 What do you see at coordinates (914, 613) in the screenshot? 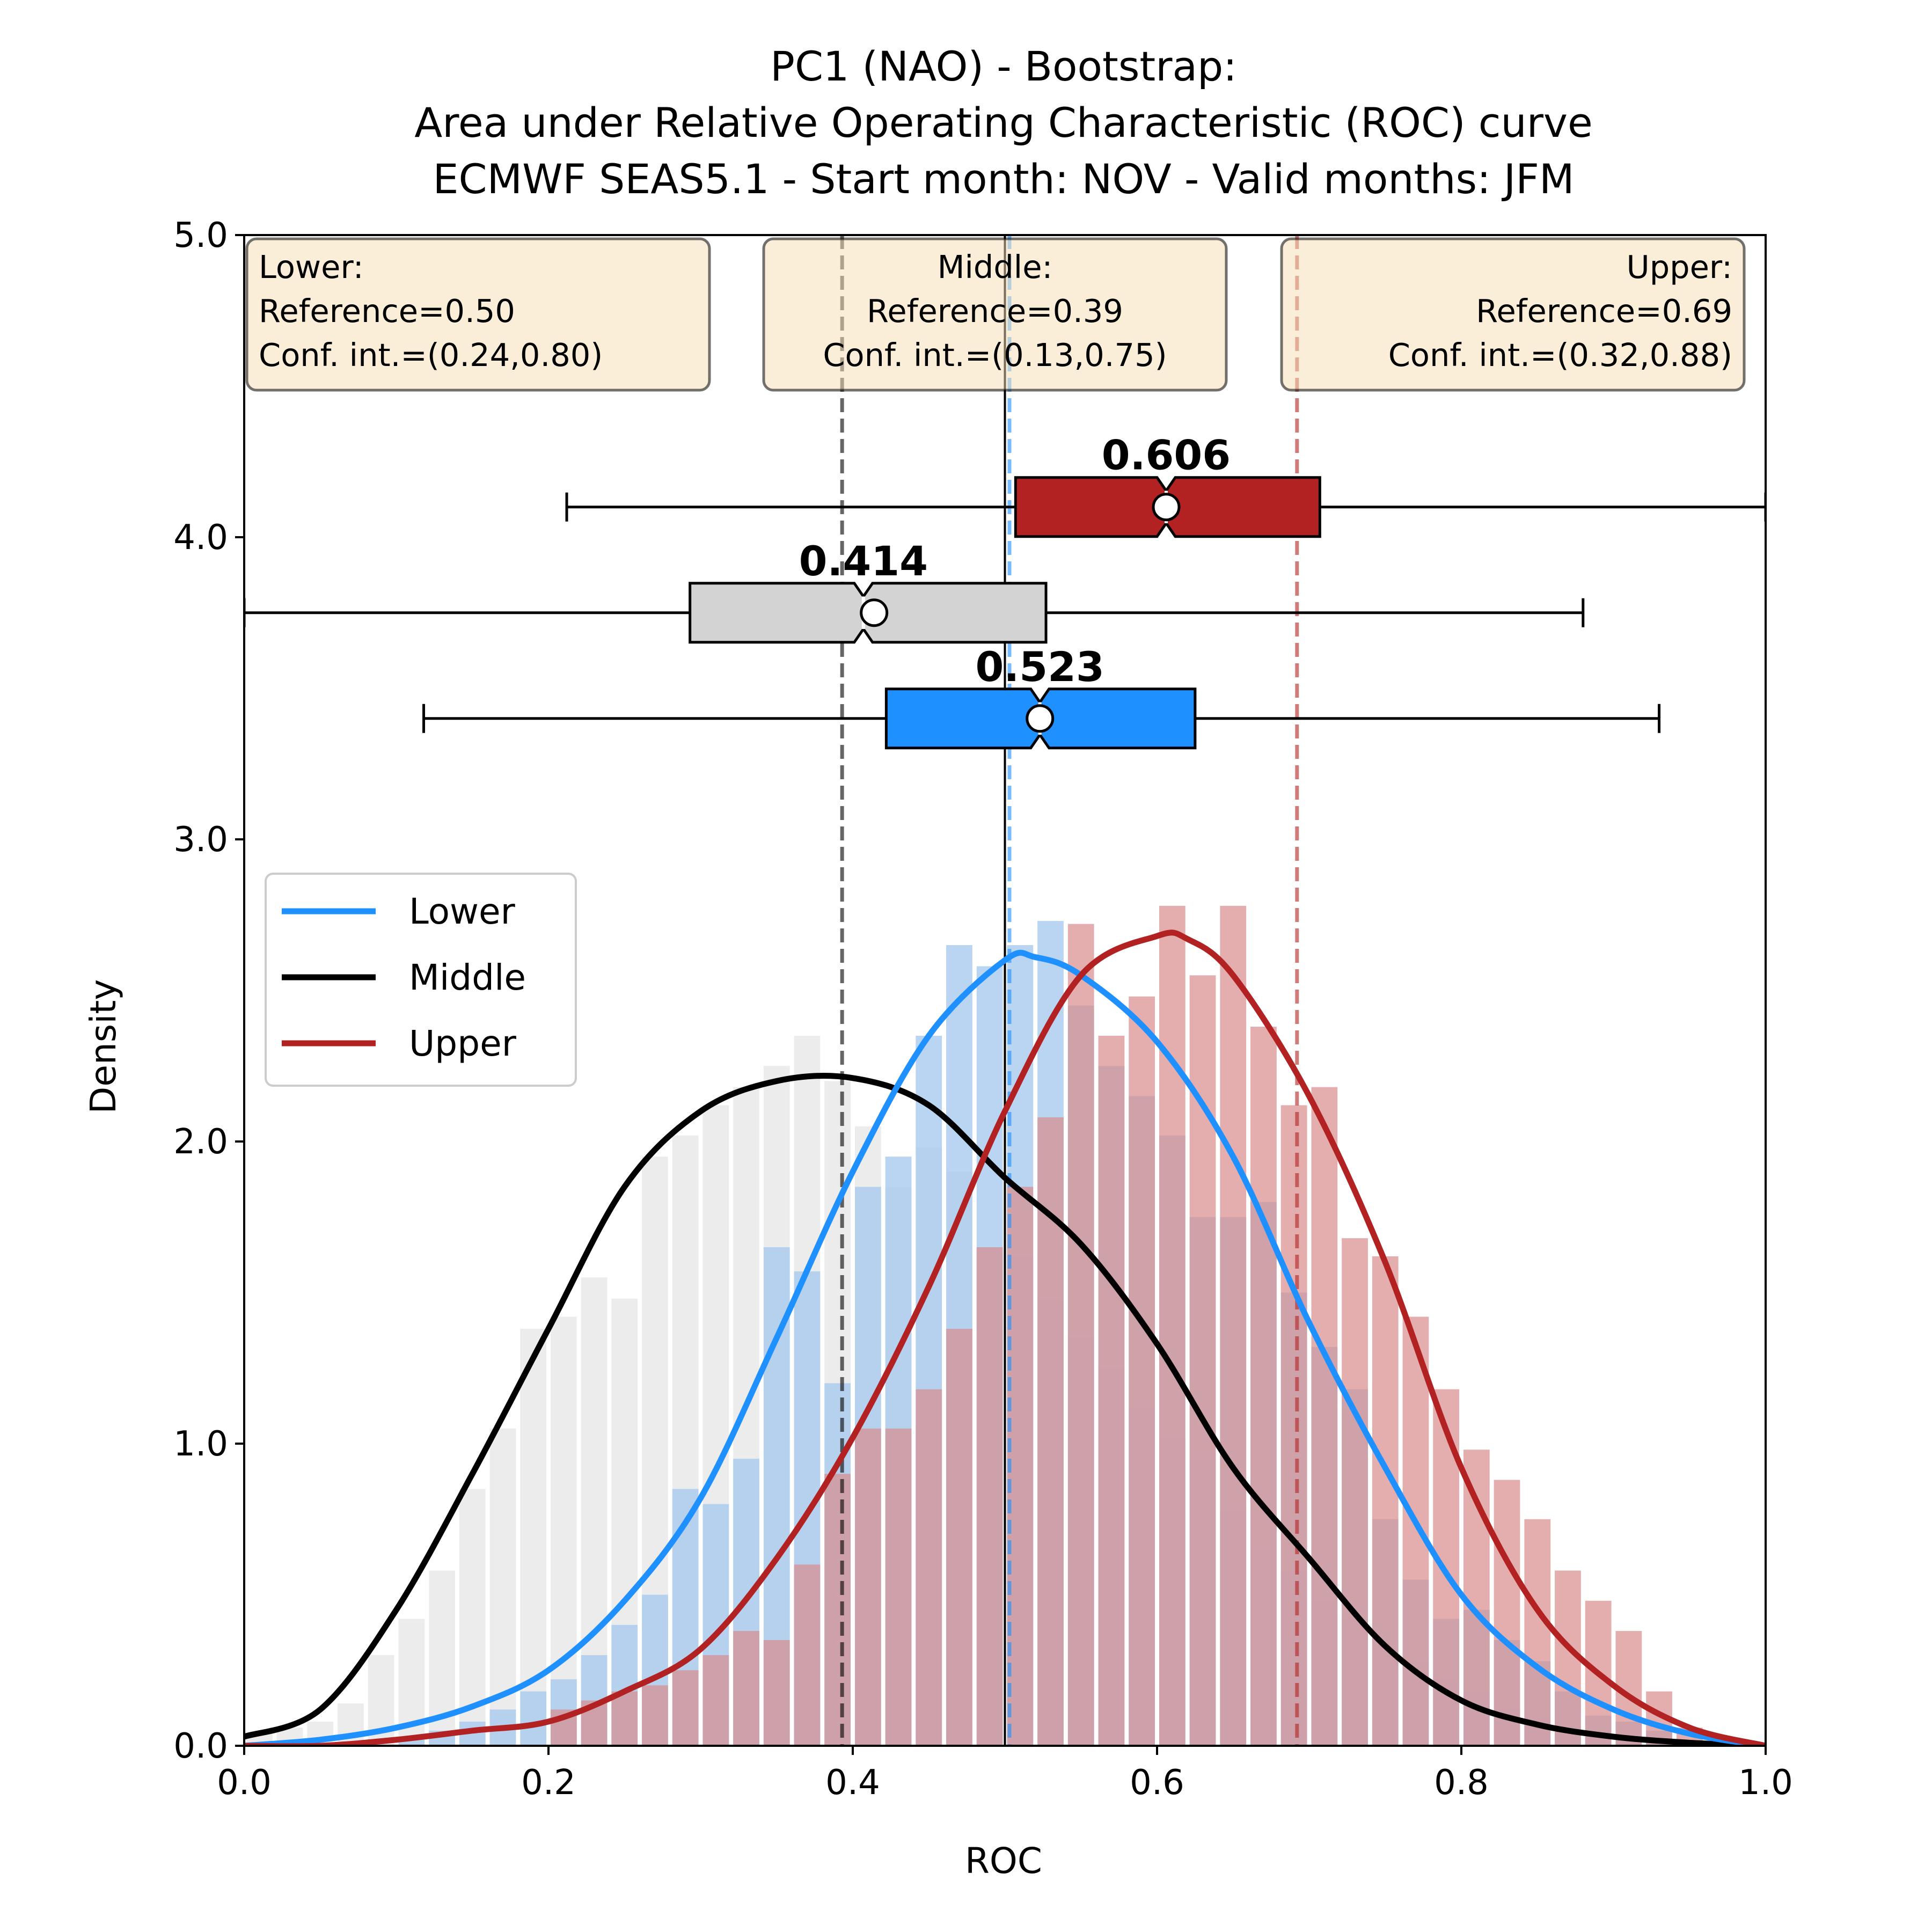
I see `boxplot-middle` at bounding box center [914, 613].